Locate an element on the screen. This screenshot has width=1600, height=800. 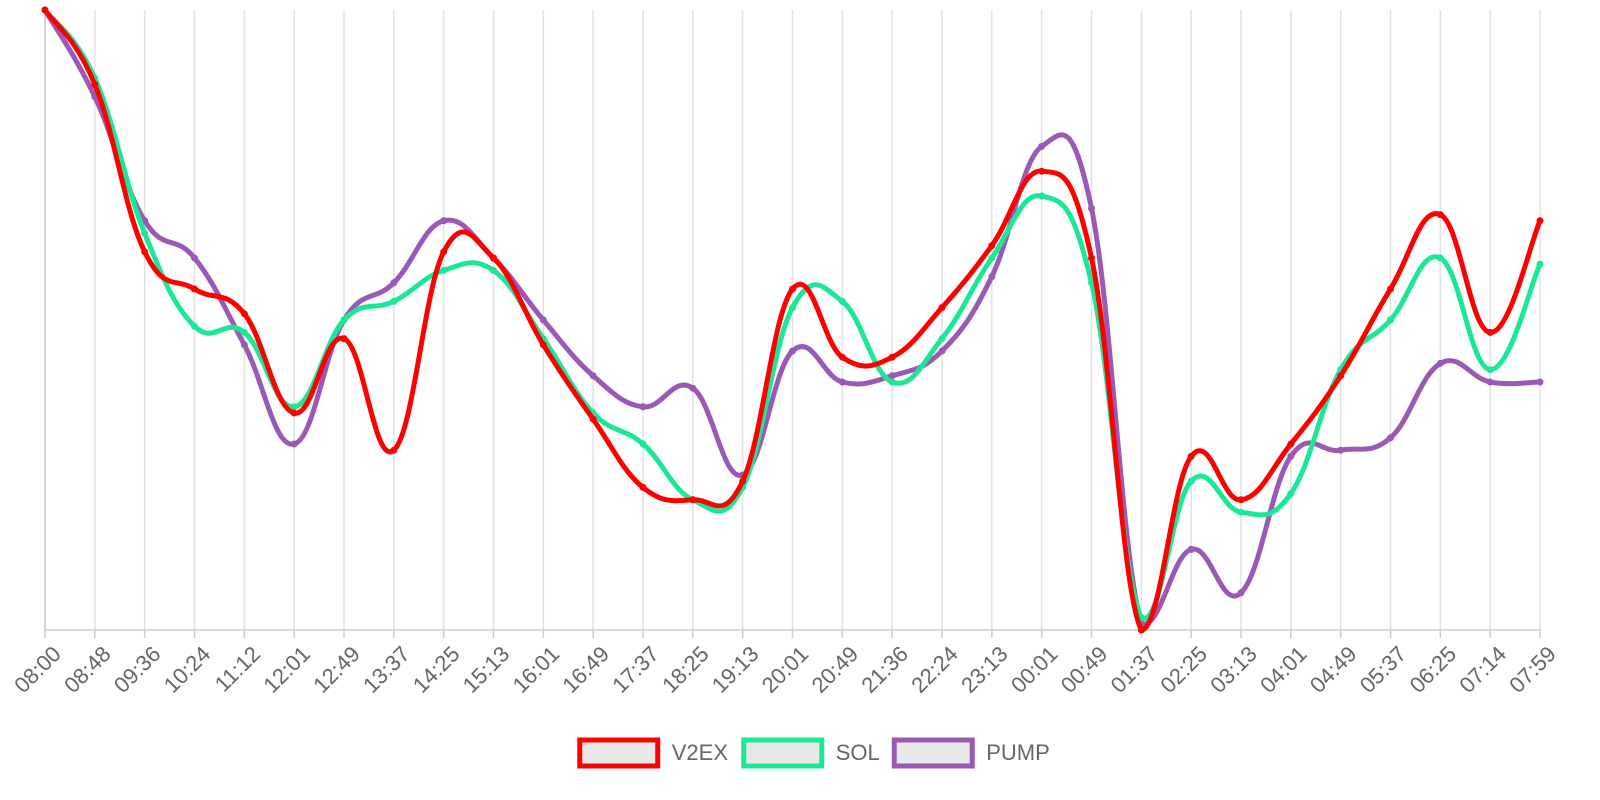
legend-label: PUMP is located at coordinates (1018, 752).